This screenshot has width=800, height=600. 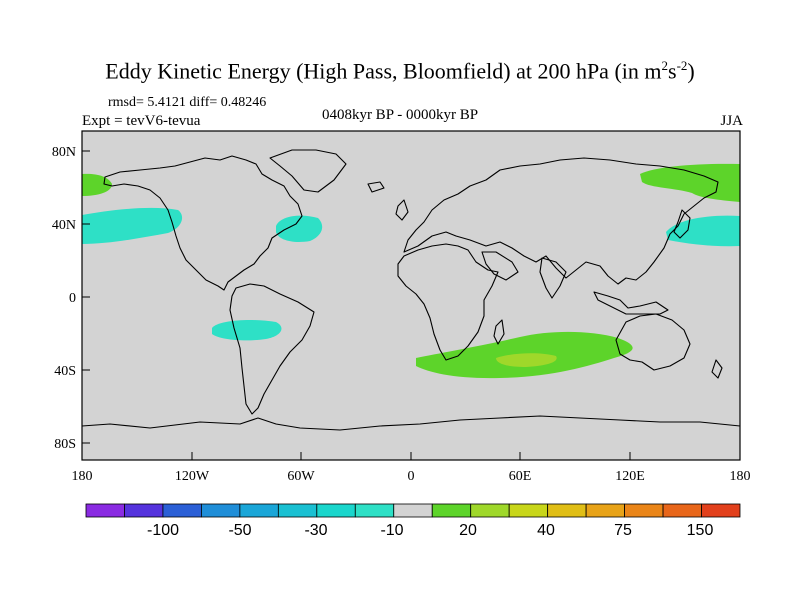 What do you see at coordinates (272, 349) in the screenshot?
I see `coastline-south-america` at bounding box center [272, 349].